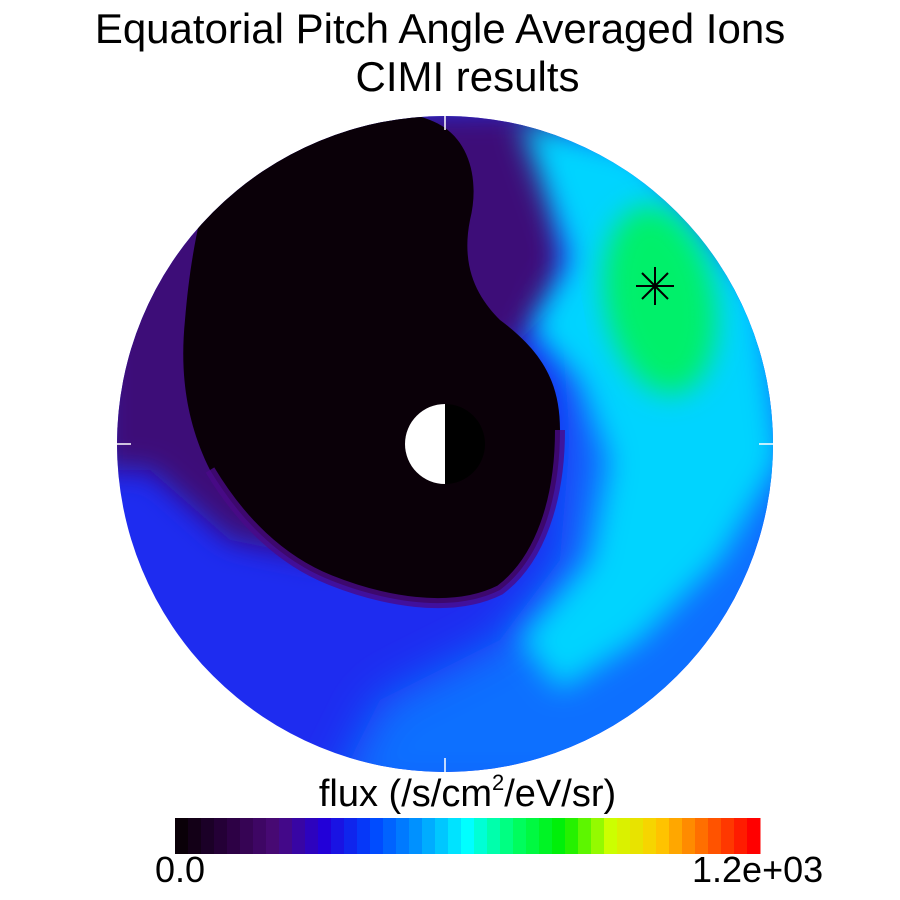 This screenshot has height=900, width=900. I want to click on chart-title: Equatorial Pitch Angle Averaged Ions, so click(440, 28).